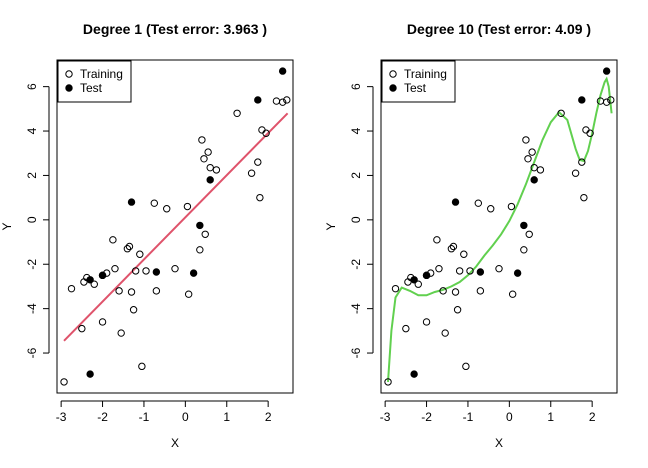  I want to click on y-tick-label: -4, so click(356, 308).